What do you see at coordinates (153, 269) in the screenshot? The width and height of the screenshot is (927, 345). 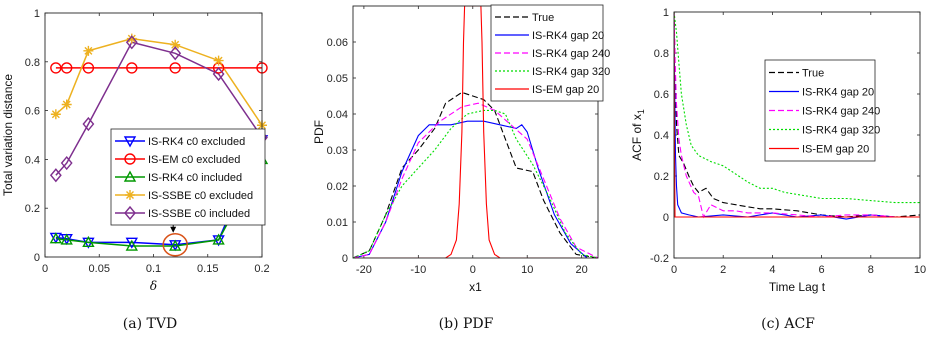 I see `x-tick-label: 0.1` at bounding box center [153, 269].